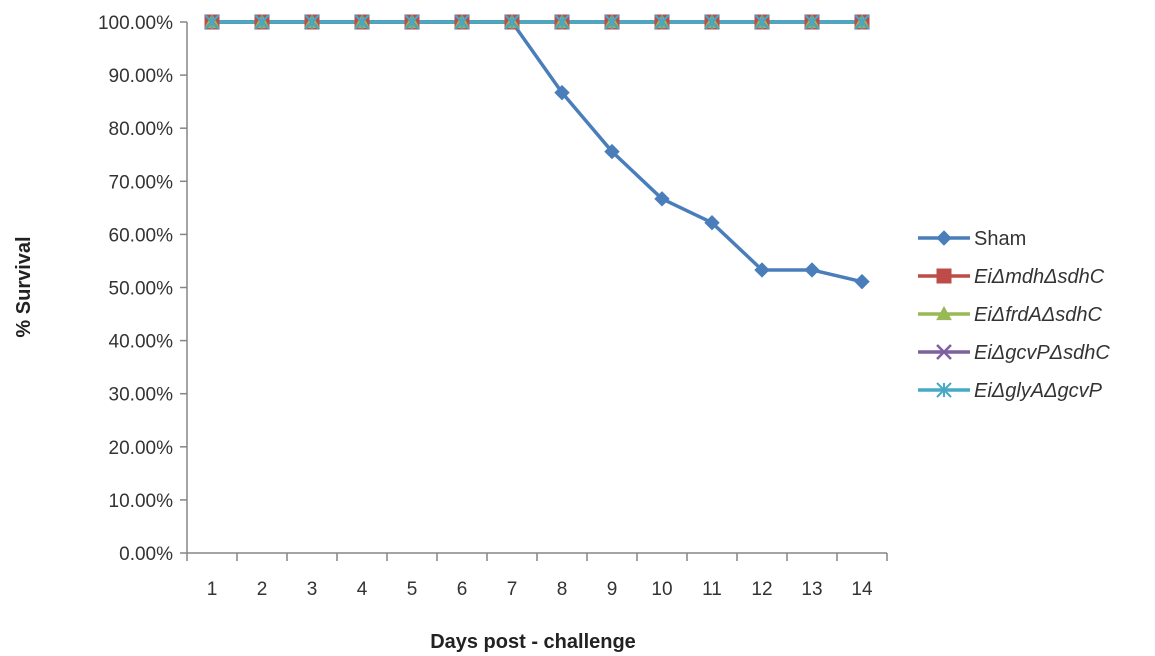  What do you see at coordinates (612, 589) in the screenshot?
I see `x-tick-label: 9` at bounding box center [612, 589].